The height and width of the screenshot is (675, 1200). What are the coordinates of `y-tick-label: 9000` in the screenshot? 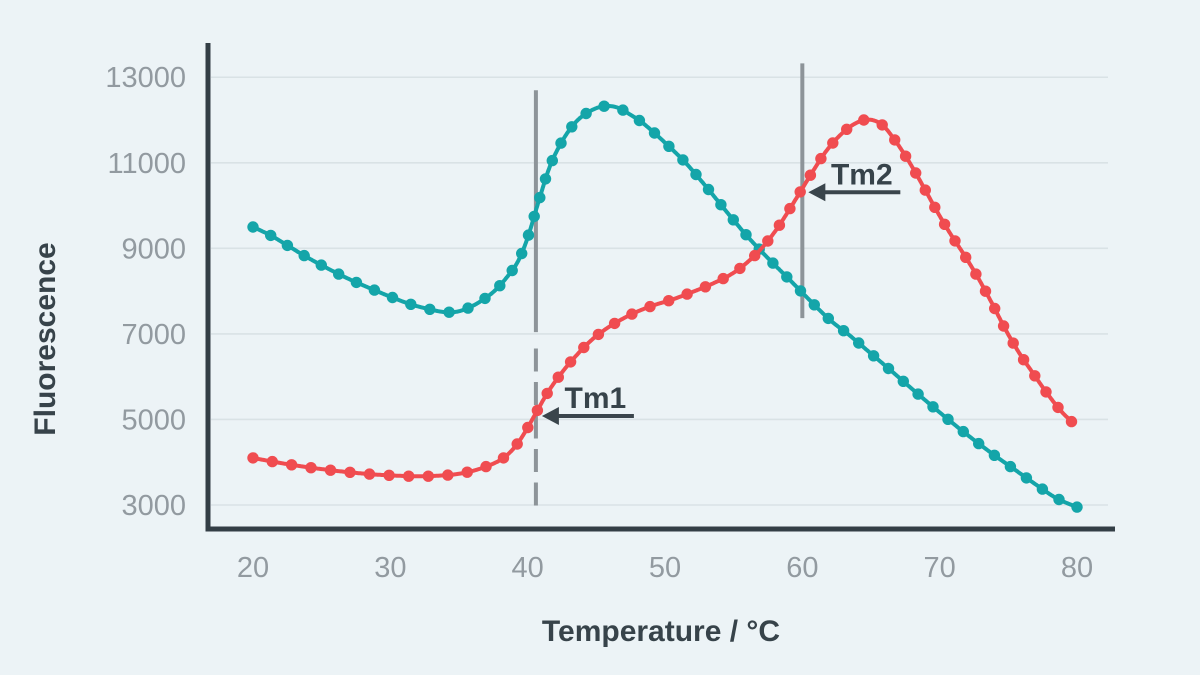 It's located at (153, 249).